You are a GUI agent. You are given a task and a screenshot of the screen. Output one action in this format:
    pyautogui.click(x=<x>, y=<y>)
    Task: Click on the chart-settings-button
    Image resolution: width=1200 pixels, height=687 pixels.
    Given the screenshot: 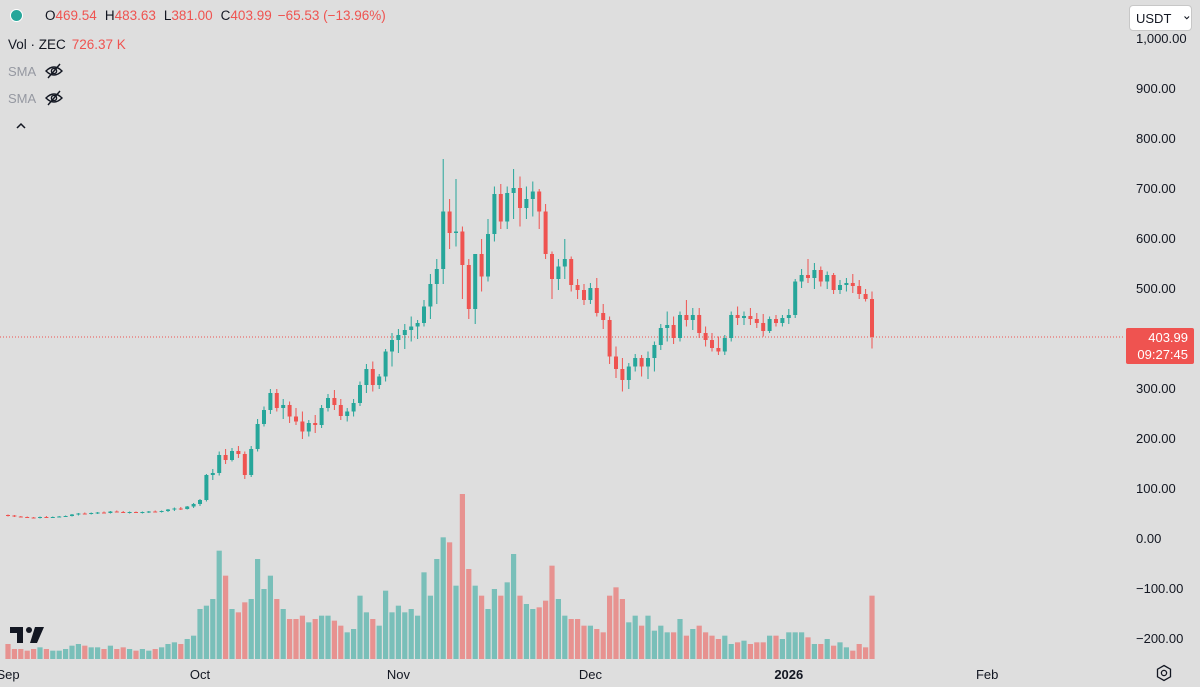 What is the action you would take?
    pyautogui.click(x=1164, y=675)
    